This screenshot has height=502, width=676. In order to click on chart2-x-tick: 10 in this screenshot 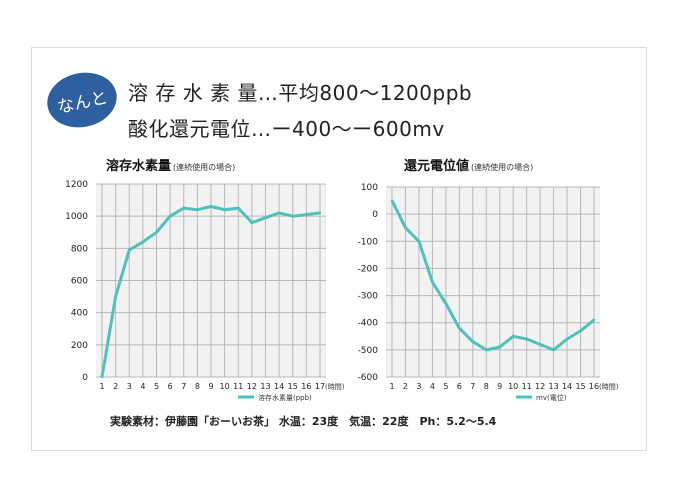, I will do `click(513, 386)`.